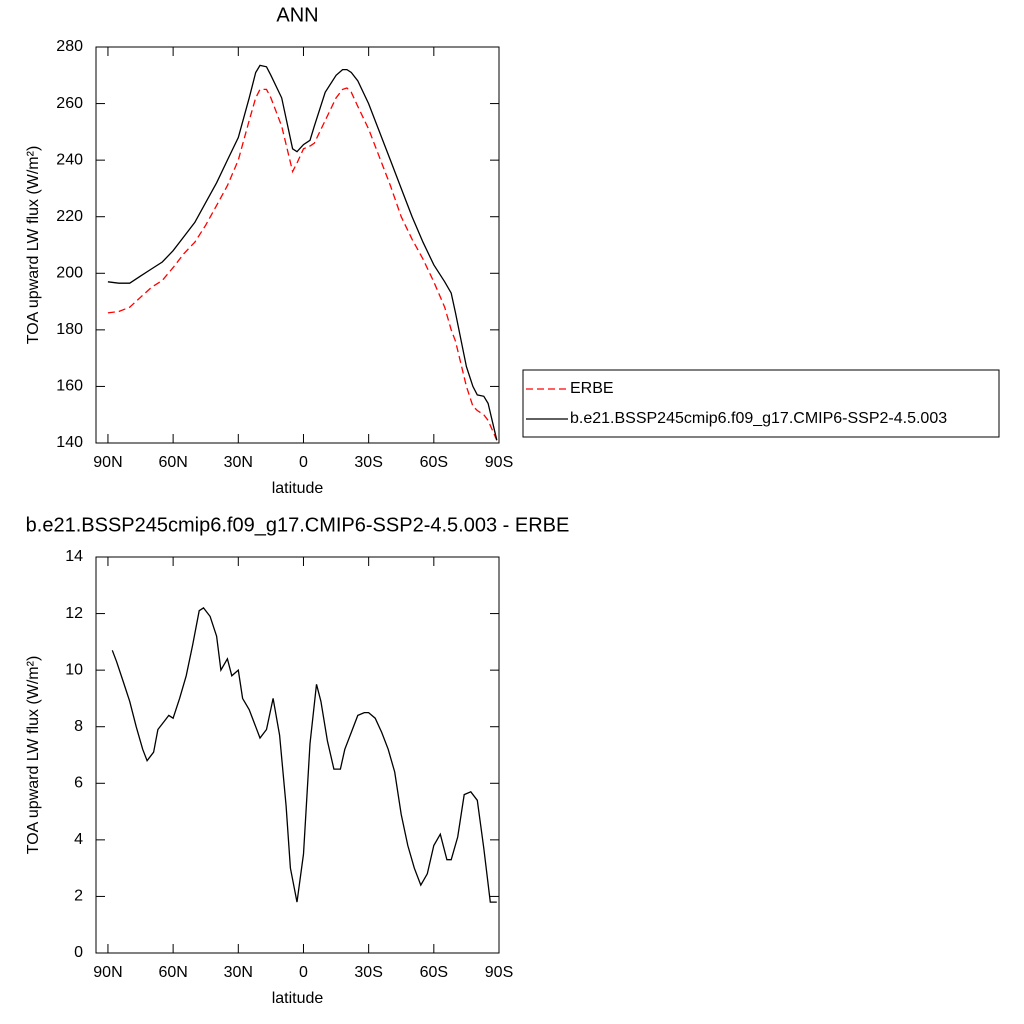  I want to click on y-tick-label: 2, so click(78, 896).